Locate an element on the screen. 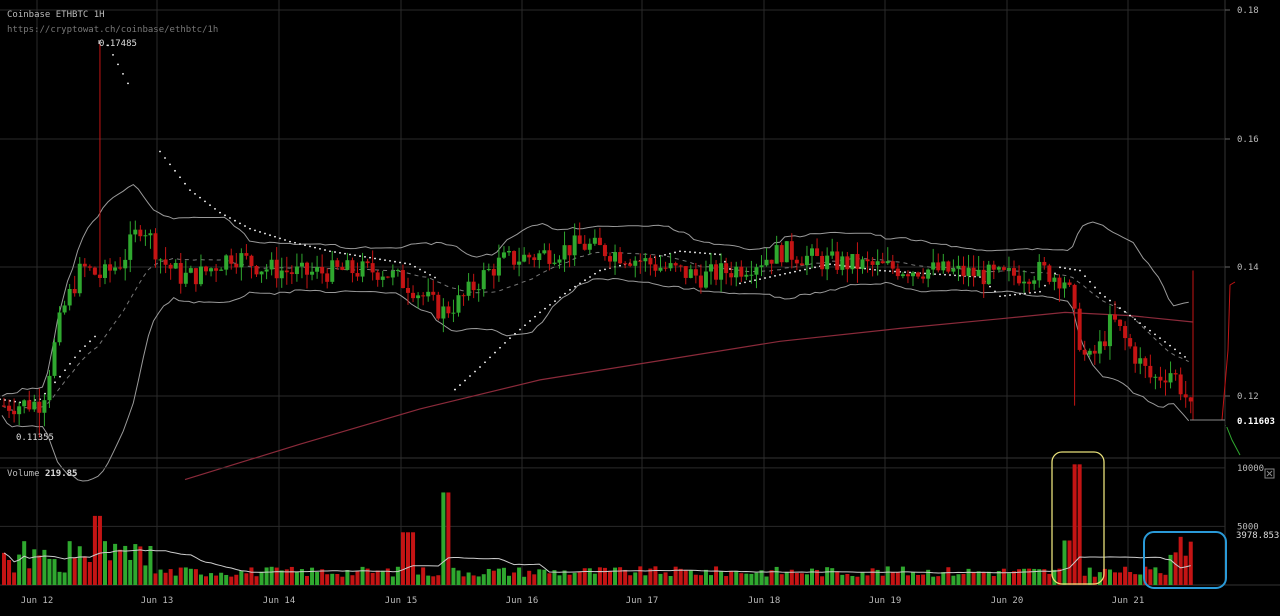  close-icon is located at coordinates (1269, 473).